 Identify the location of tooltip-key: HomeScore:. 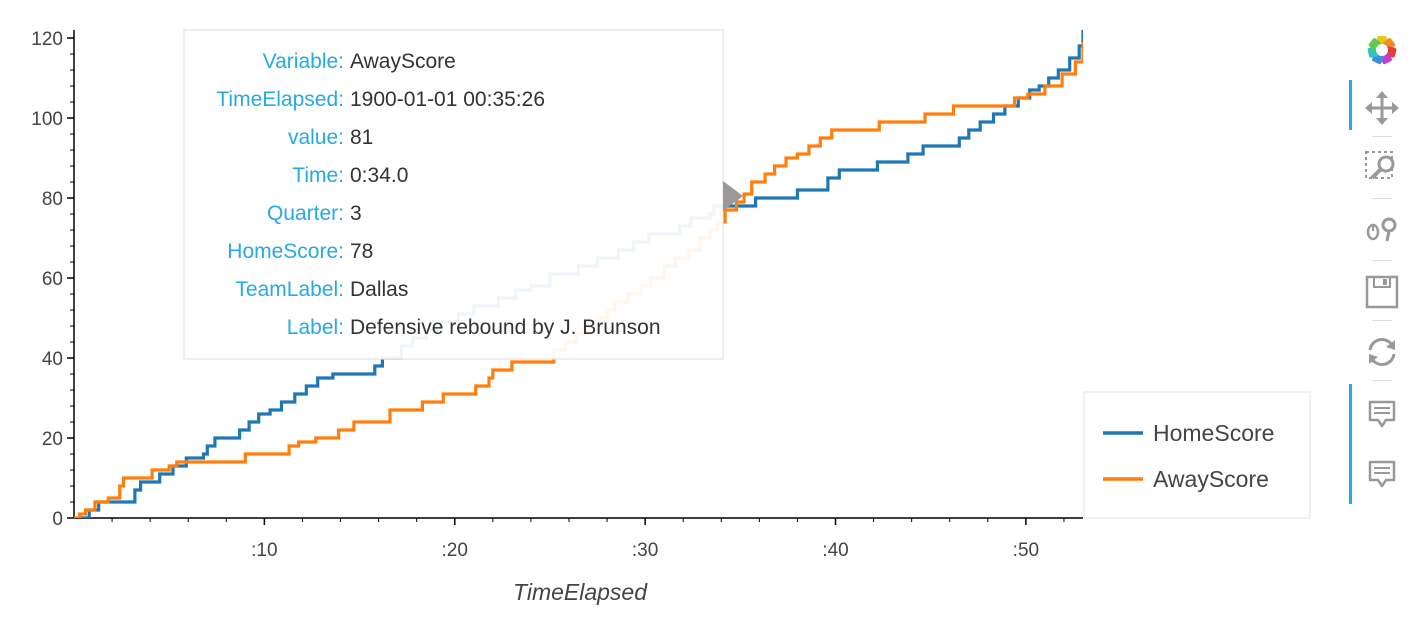
(285, 251).